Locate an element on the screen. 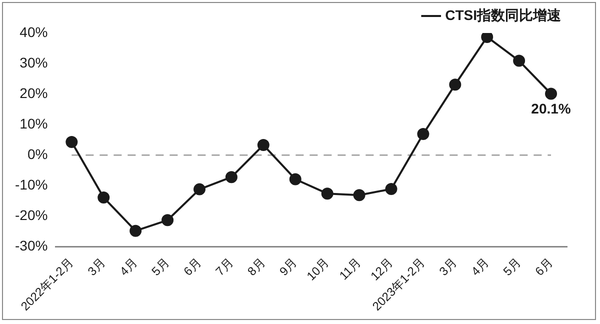 Image resolution: width=600 pixels, height=324 pixels. y-tick-label: 30% is located at coordinates (34, 62).